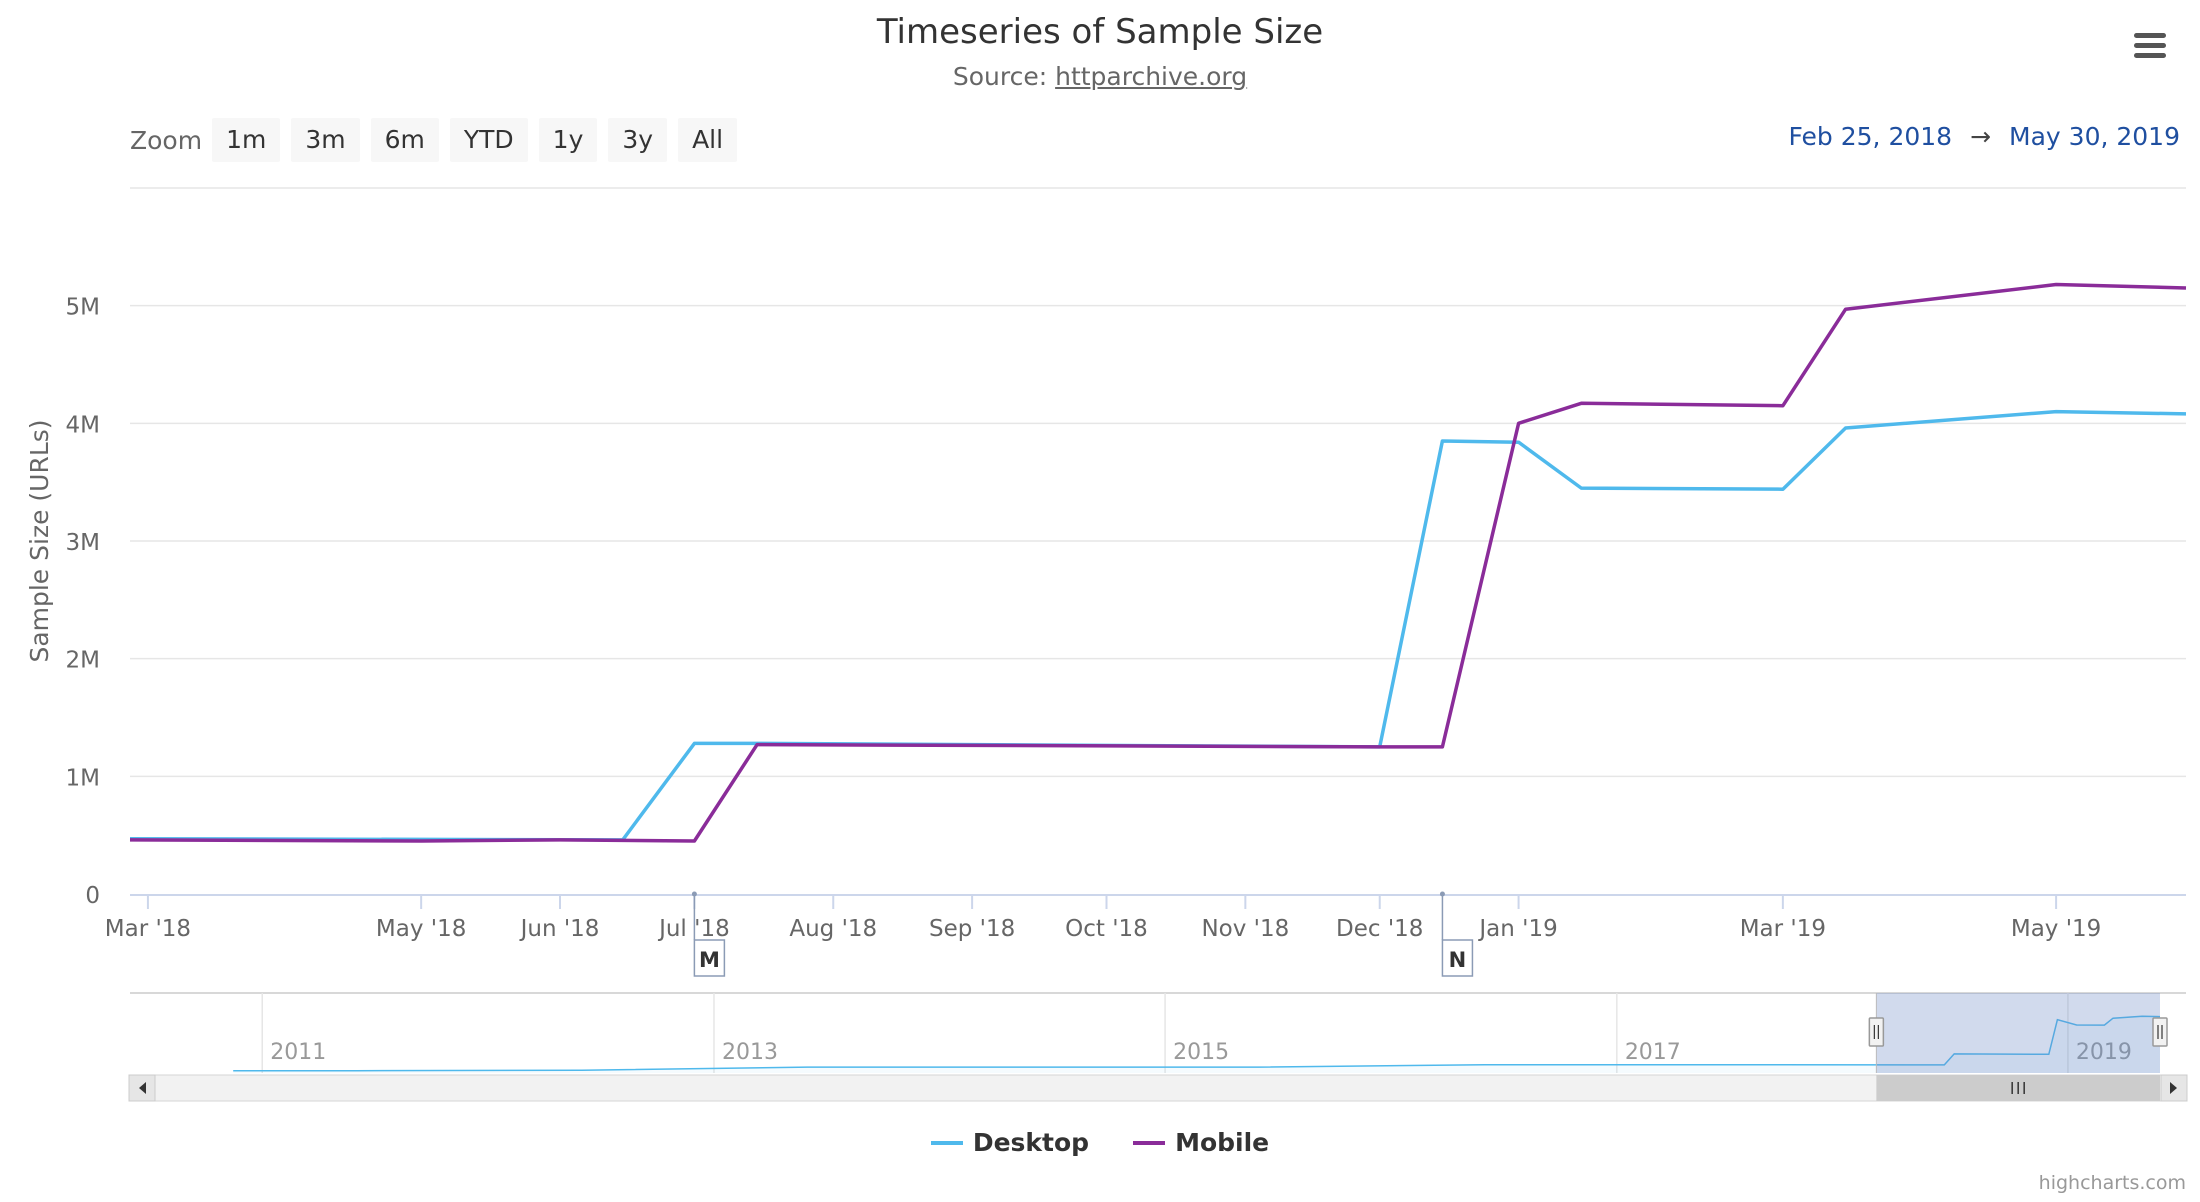  Describe the element at coordinates (488, 140) in the screenshot. I see `zoom-ytd-button: YTD` at that location.